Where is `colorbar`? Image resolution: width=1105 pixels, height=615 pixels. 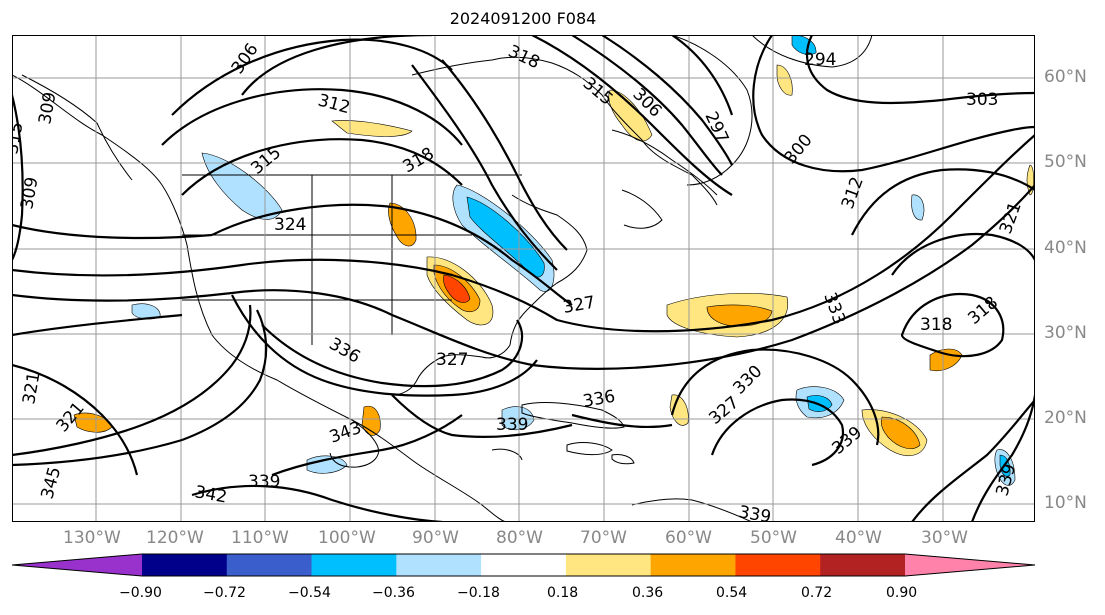 colorbar is located at coordinates (523, 565).